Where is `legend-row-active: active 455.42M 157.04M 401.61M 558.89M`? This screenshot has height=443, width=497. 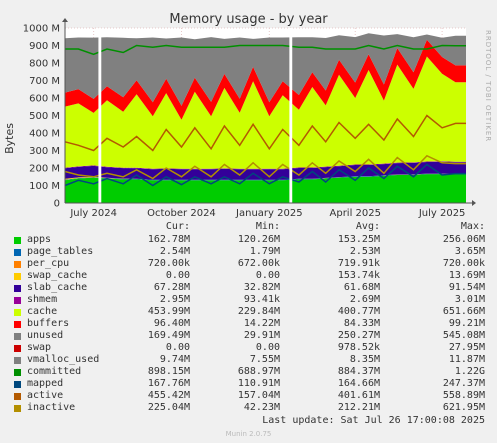
legend-row-active: active 455.42M 157.04M 401.61M 558.89M is located at coordinates (248, 396).